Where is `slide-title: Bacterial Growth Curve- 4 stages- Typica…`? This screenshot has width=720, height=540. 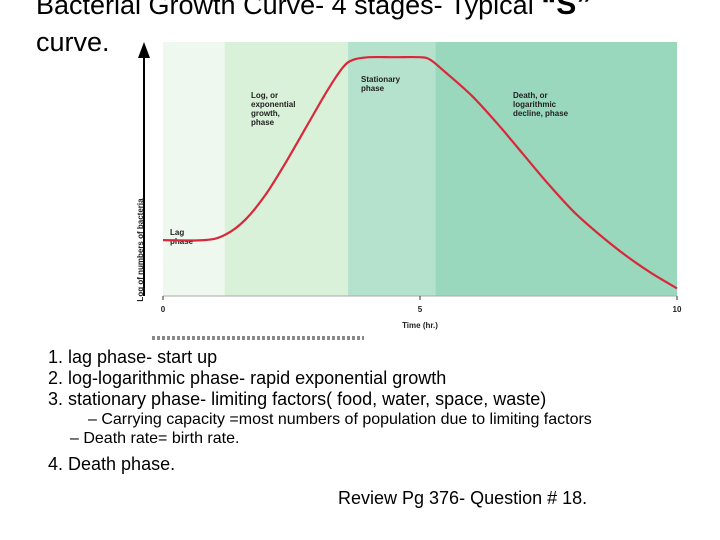 slide-title: Bacterial Growth Curve- 4 stages- Typica… is located at coordinates (366, 30).